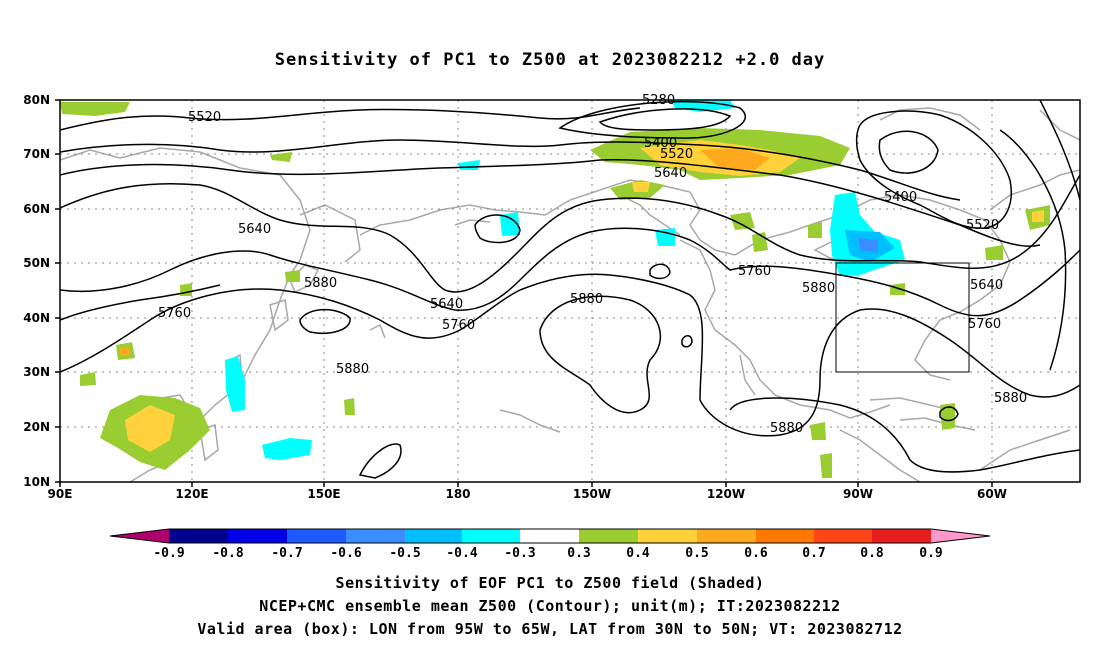 The height and width of the screenshot is (650, 1100). I want to click on colorbar-label: -0.4, so click(461, 553).